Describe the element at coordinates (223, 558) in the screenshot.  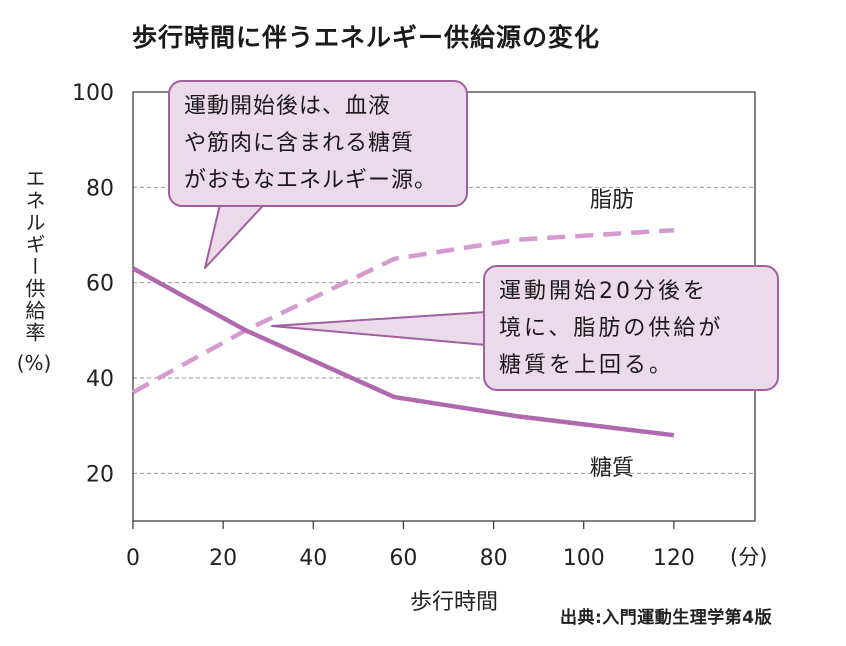
I see `x-tick-label: 20` at that location.